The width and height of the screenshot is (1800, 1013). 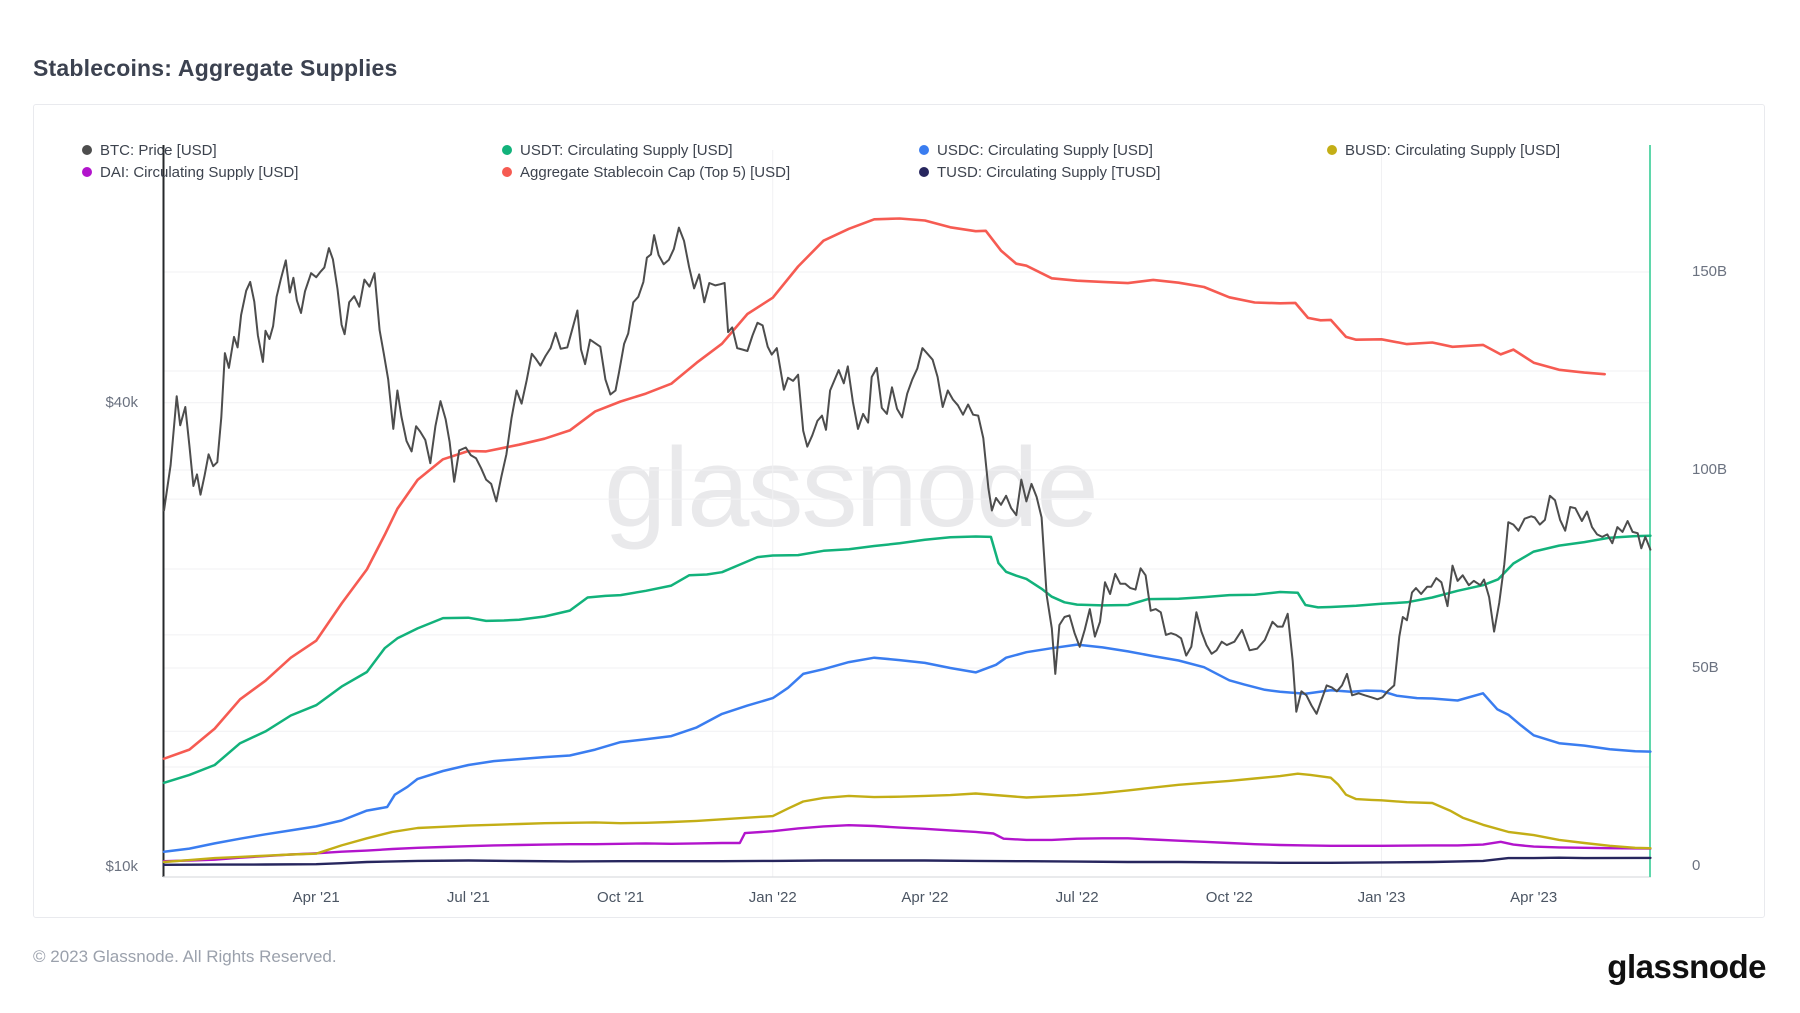 I want to click on legend-item-label: Aggregate Stablecoin Cap (Top 5) [USD], so click(x=655, y=172).